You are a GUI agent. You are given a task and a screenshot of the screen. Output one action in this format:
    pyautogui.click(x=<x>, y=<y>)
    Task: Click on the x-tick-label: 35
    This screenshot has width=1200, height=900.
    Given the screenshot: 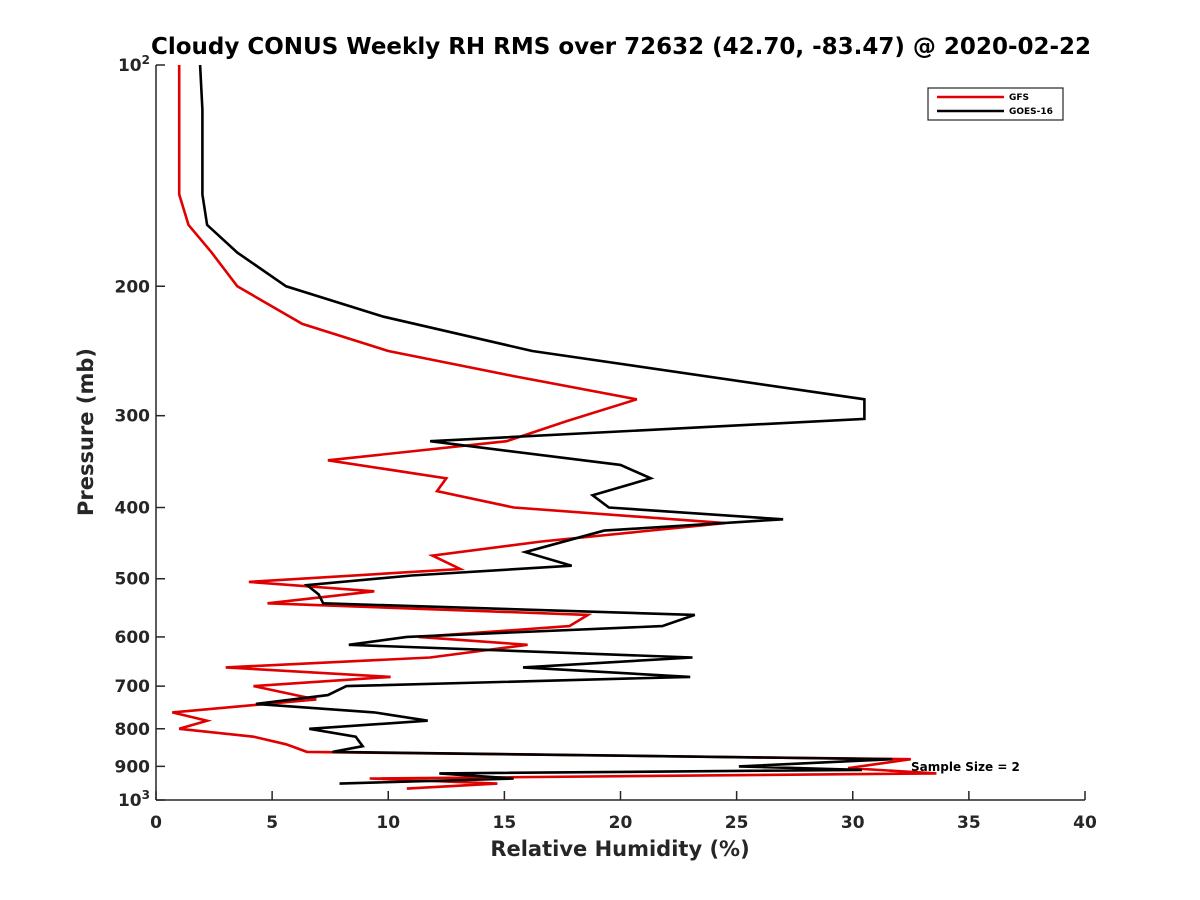 What is the action you would take?
    pyautogui.click(x=969, y=823)
    